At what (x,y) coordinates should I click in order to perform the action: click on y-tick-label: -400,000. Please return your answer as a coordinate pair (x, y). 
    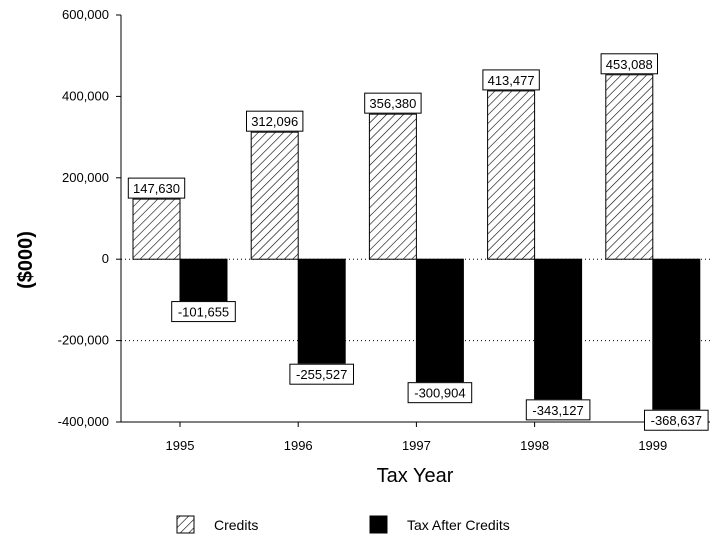
    Looking at the image, I should click on (83, 421).